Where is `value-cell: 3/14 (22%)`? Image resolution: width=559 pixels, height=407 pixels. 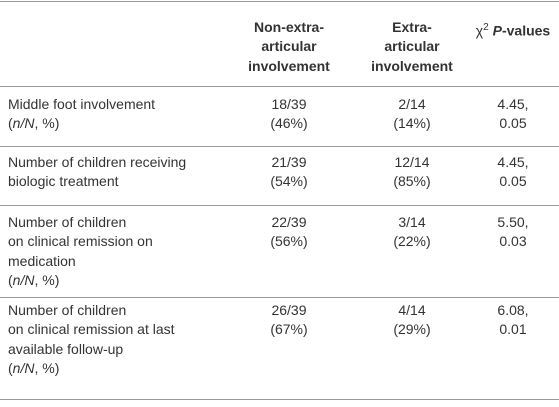 value-cell: 3/14 (22%) is located at coordinates (412, 232).